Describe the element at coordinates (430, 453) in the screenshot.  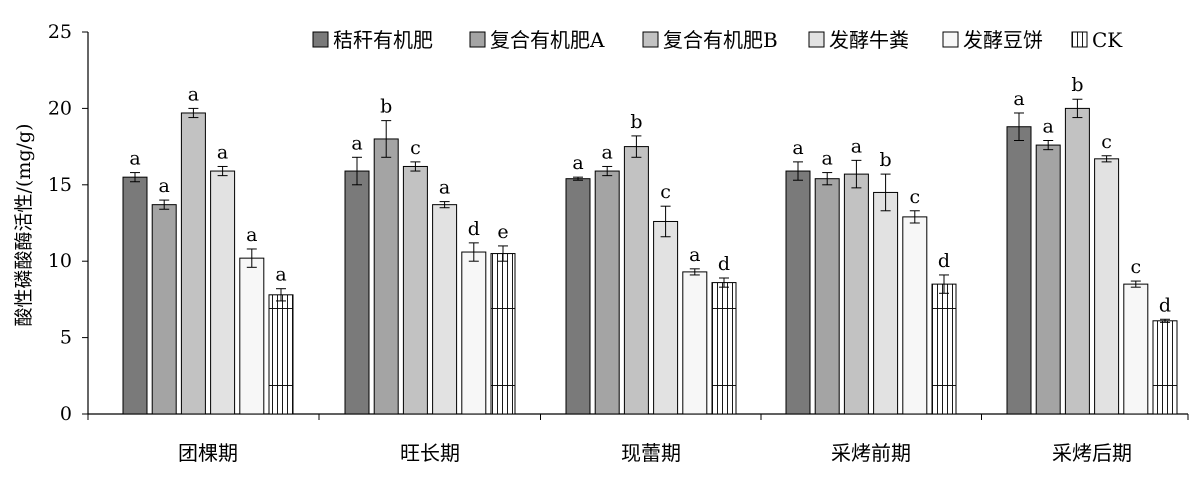
I see `x-category-label: 旺长期` at that location.